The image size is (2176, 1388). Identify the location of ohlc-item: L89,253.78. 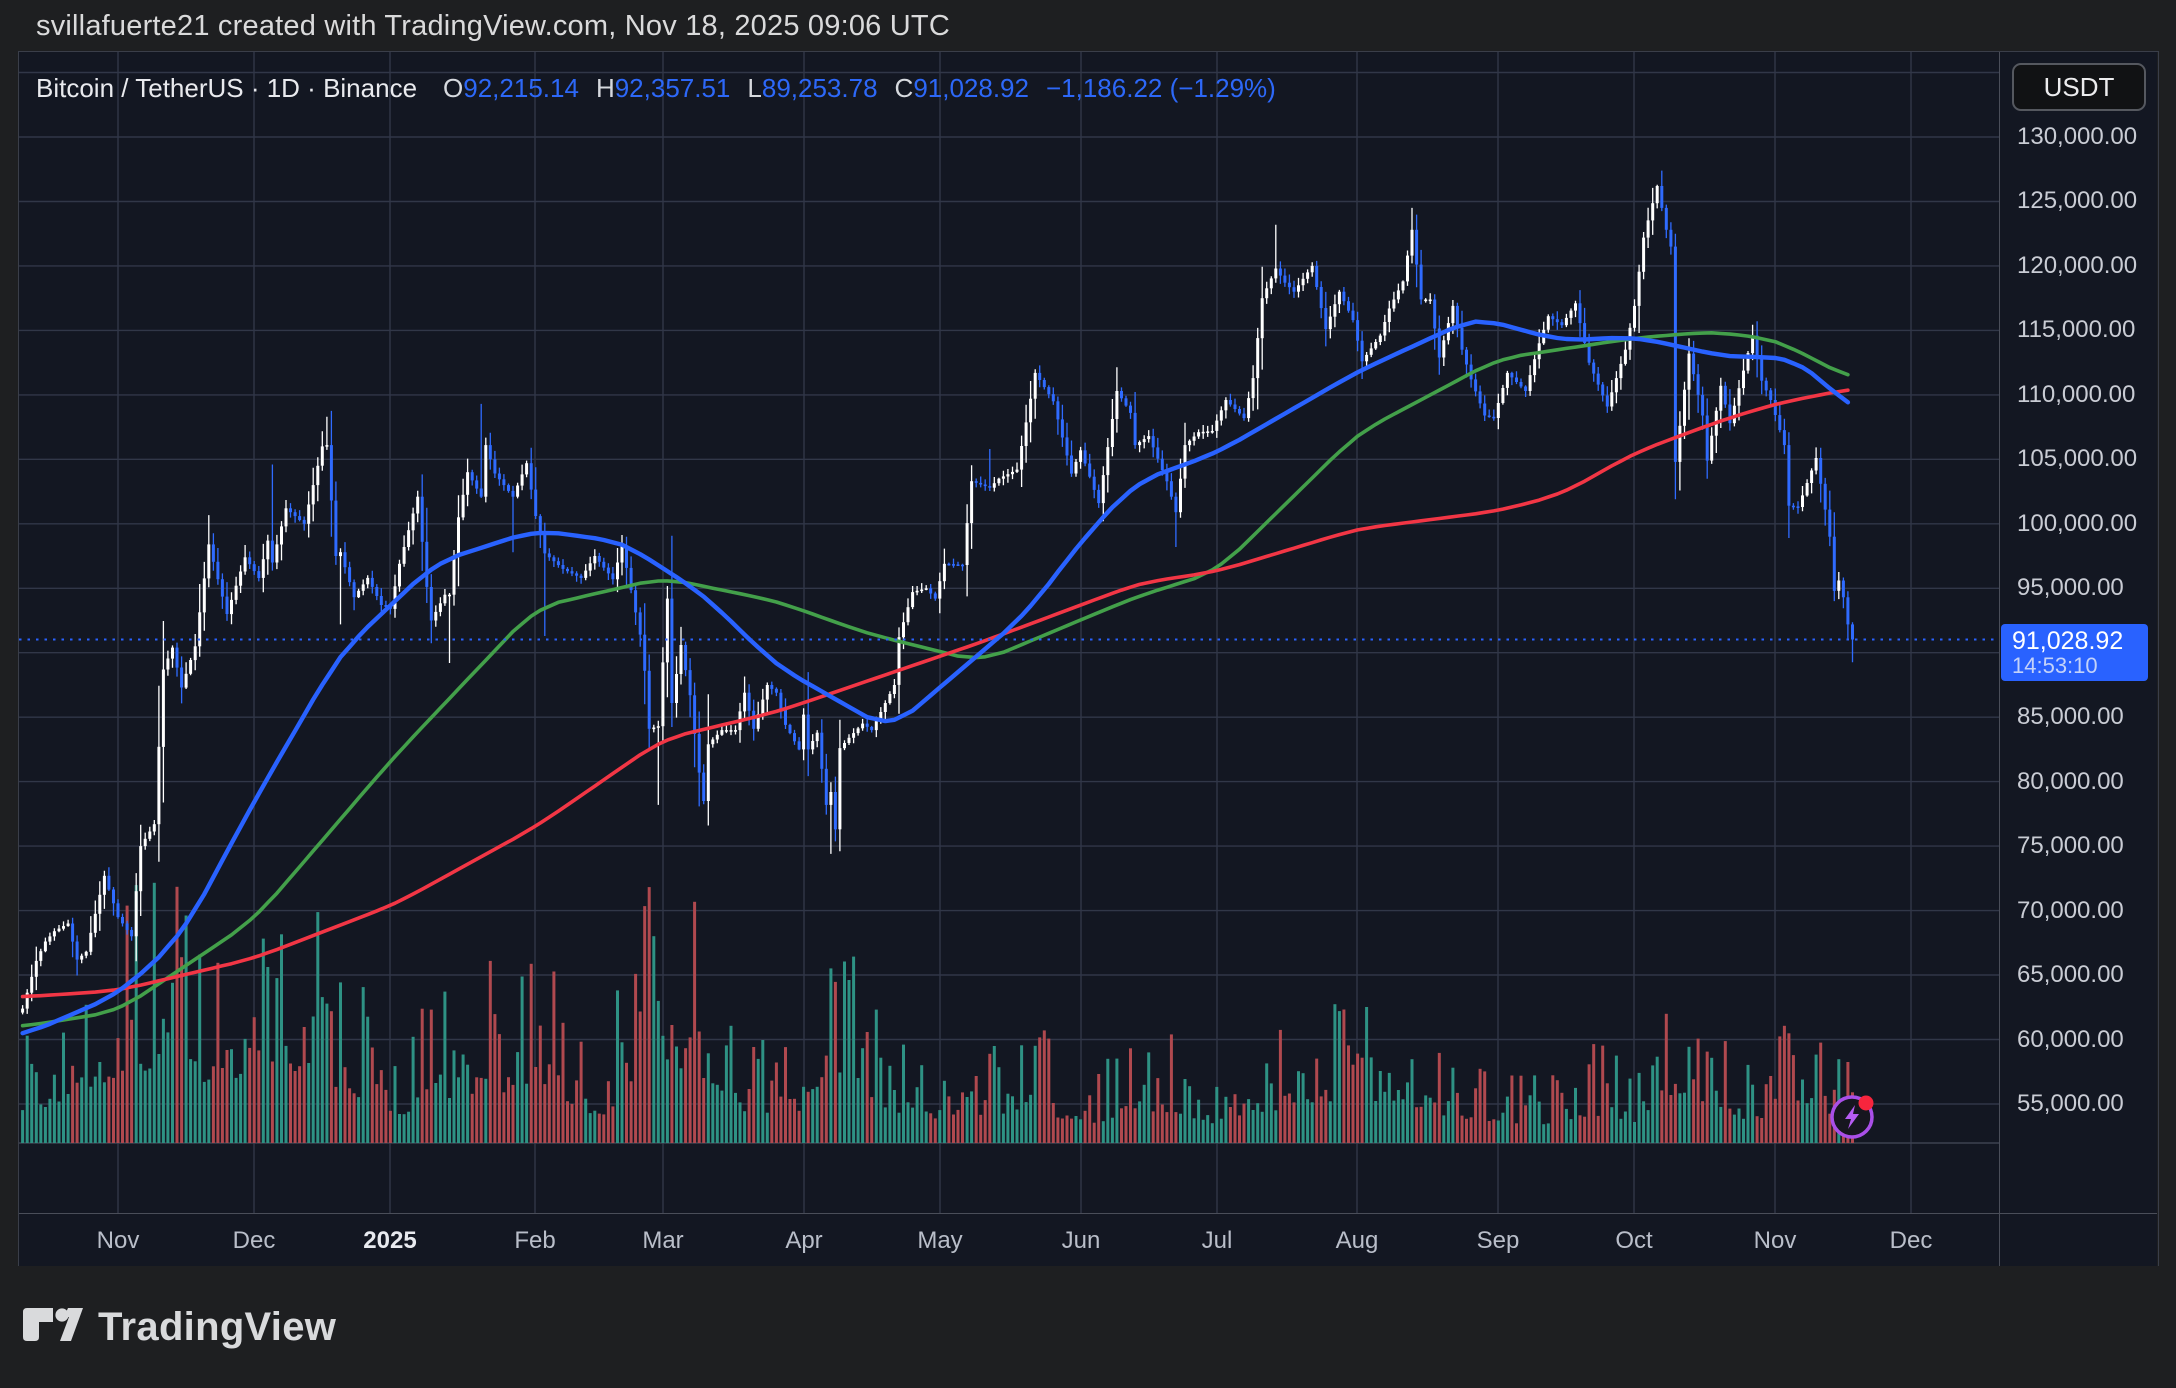
(812, 87).